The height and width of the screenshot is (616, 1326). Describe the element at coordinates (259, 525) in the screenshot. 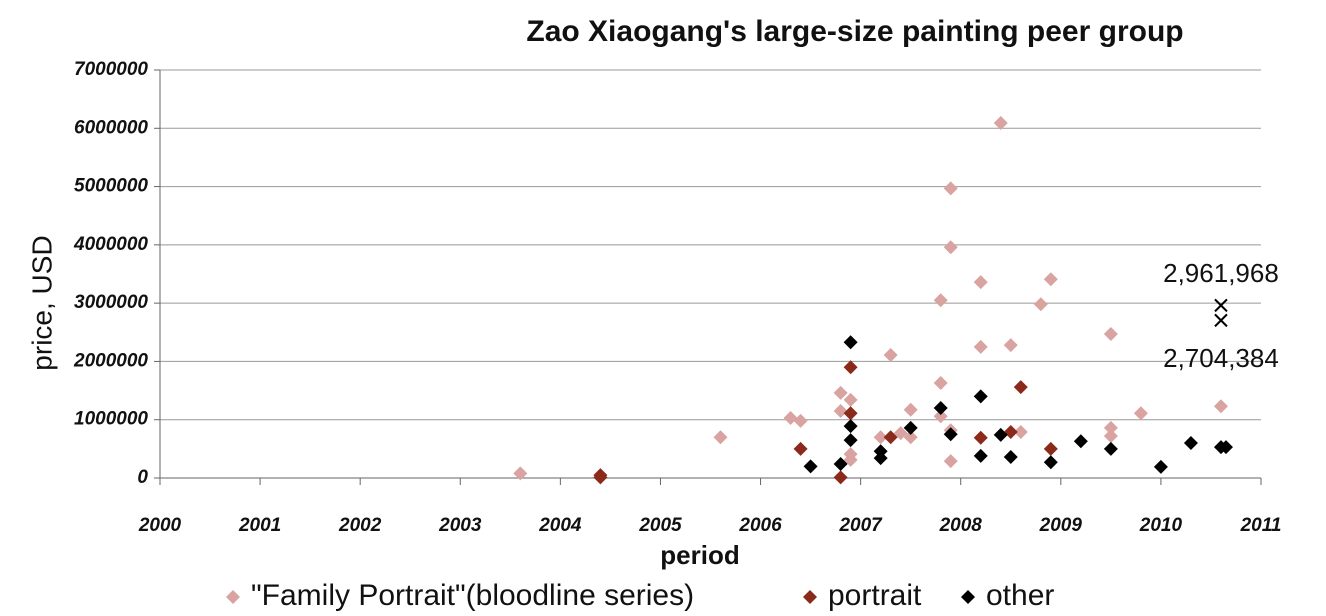

I see `x-tick-label: 2001` at that location.